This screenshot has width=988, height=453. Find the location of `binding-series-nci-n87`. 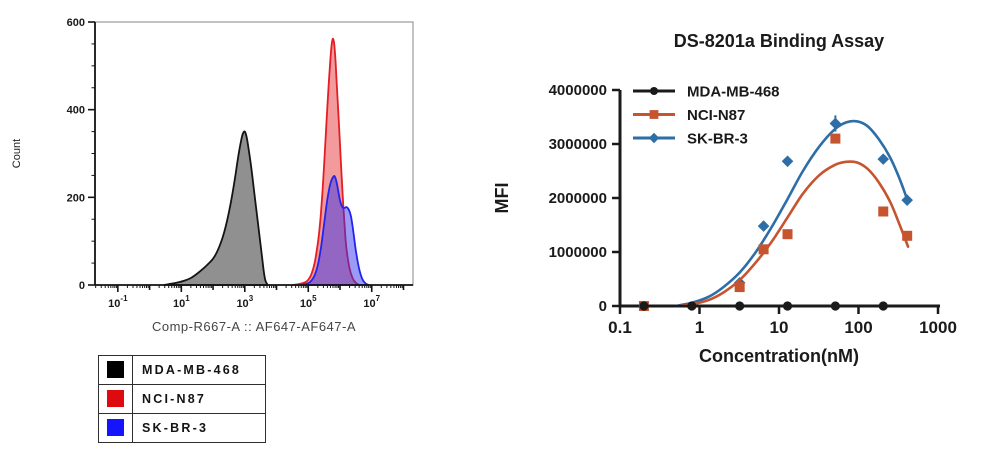

binding-series-nci-n87 is located at coordinates (775, 222).